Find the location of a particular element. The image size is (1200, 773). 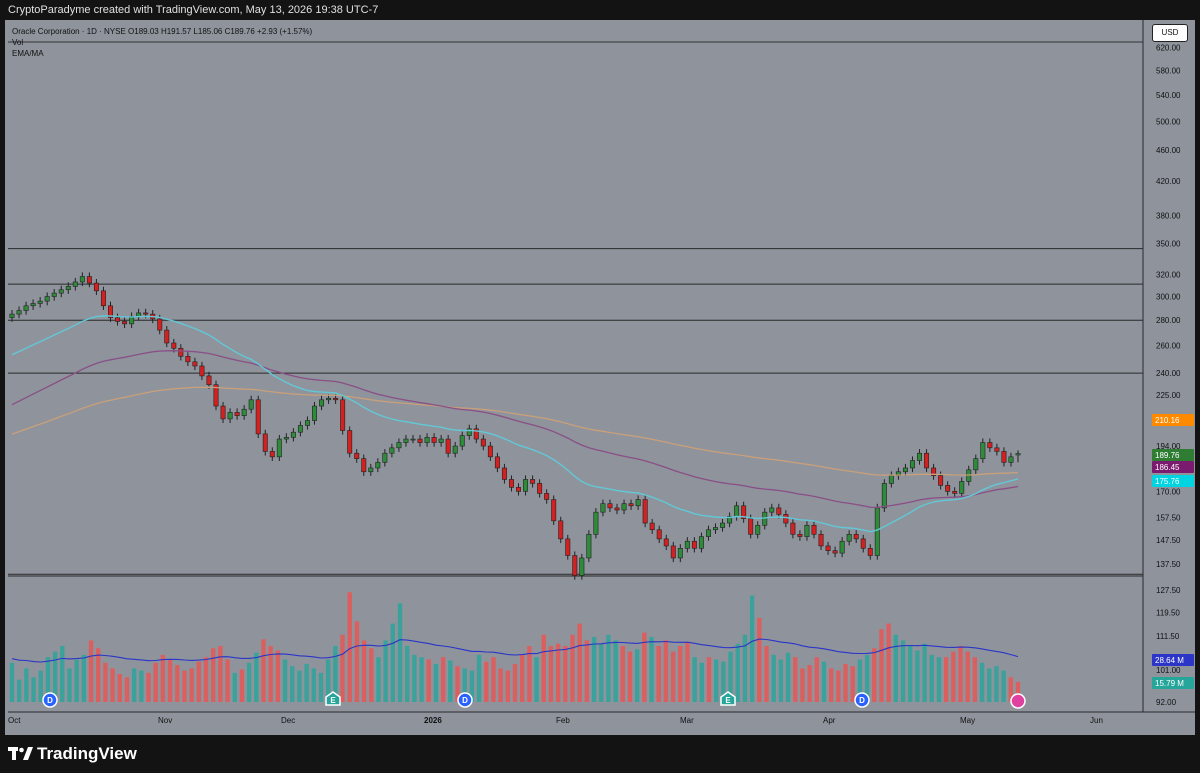

price-tick-label: 147.50 is located at coordinates (1168, 540).